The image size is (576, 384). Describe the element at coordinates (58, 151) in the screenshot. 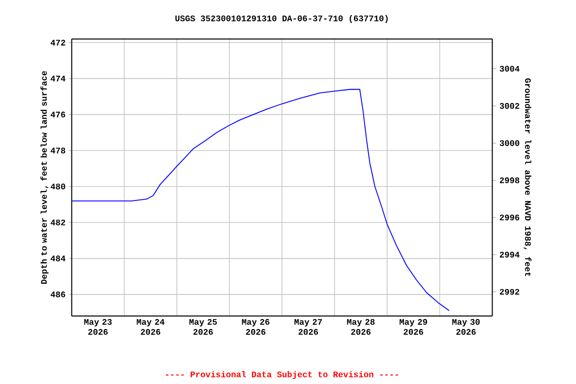

I see `y-tick-label: 478` at that location.